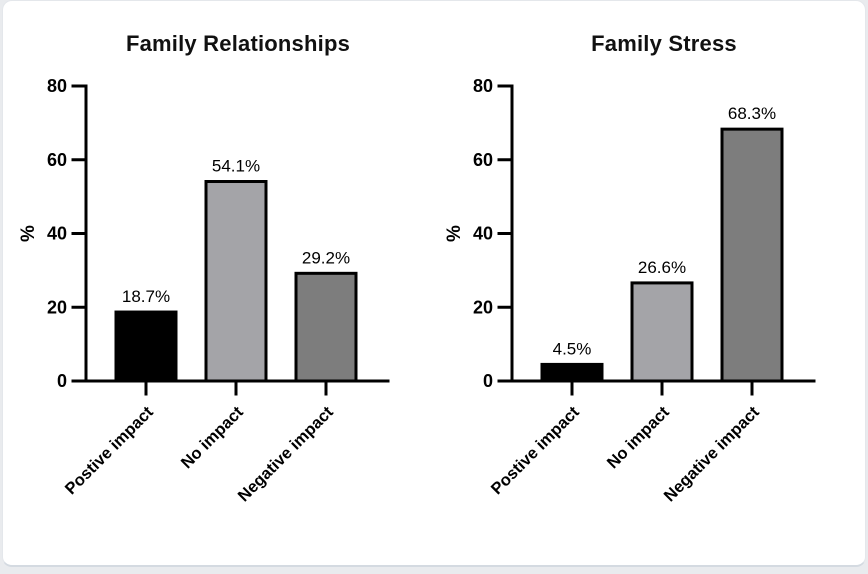  I want to click on bar-value-label: 68.3%, so click(752, 114).